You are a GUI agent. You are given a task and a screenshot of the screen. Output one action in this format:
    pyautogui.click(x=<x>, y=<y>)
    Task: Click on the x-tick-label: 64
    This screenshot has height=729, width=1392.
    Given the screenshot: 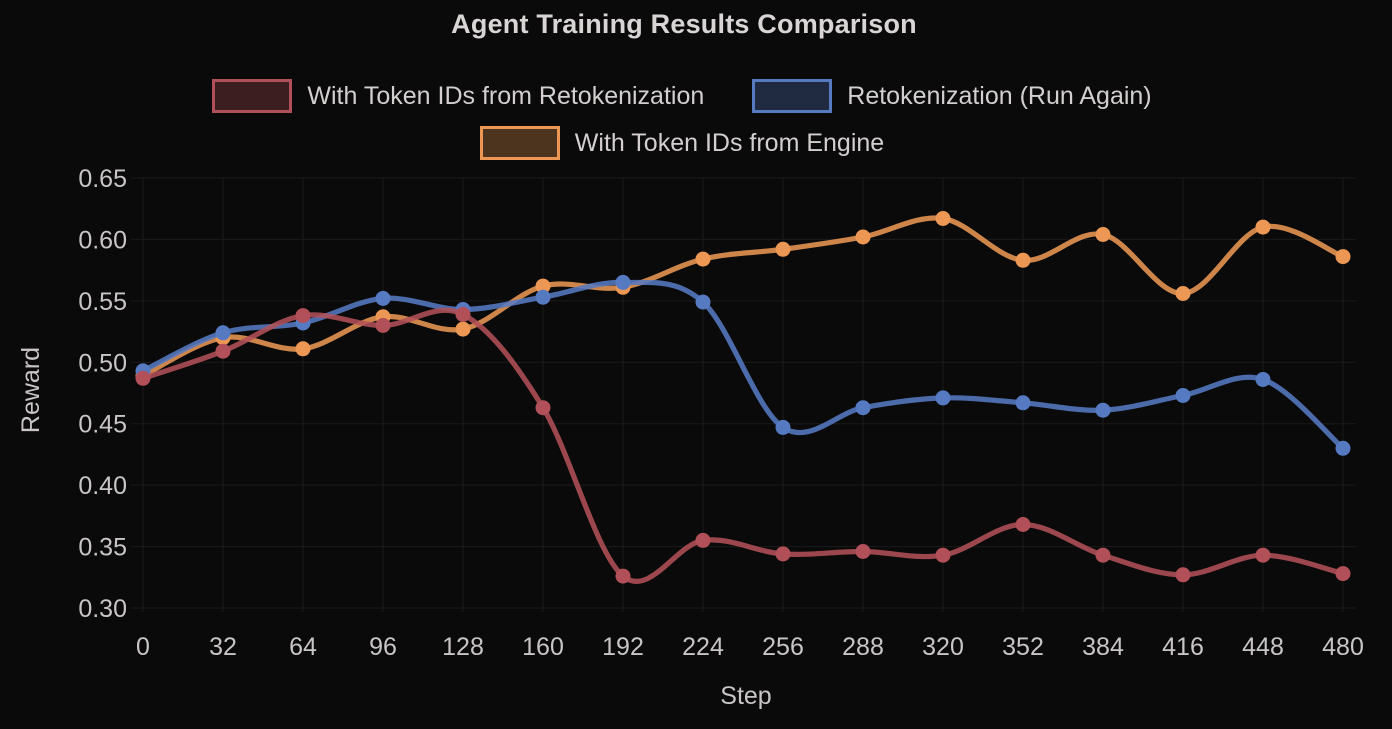 What is the action you would take?
    pyautogui.click(x=303, y=647)
    